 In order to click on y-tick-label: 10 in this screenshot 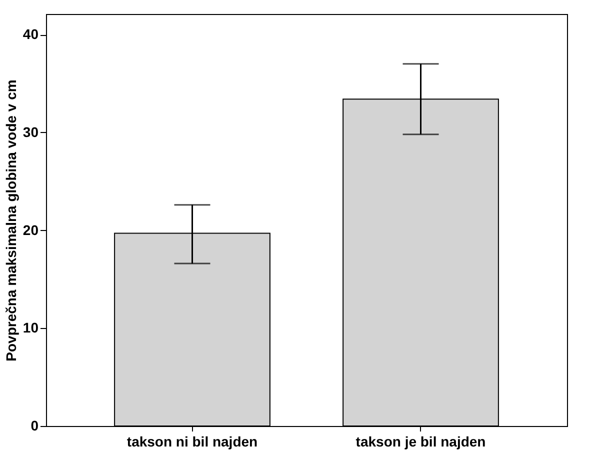, I will do `click(30, 328)`.